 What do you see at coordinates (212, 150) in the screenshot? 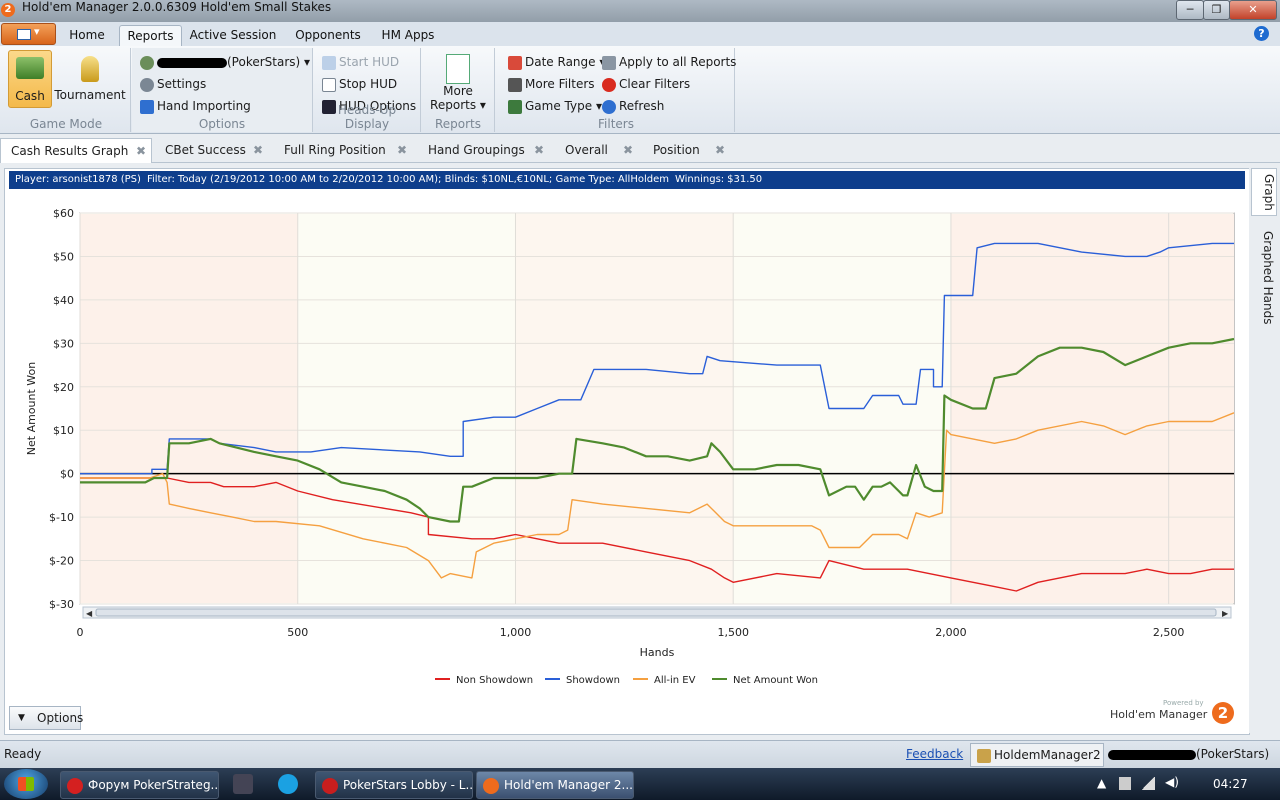
I see `tab-cbet-success: CBet Success ✖` at bounding box center [212, 150].